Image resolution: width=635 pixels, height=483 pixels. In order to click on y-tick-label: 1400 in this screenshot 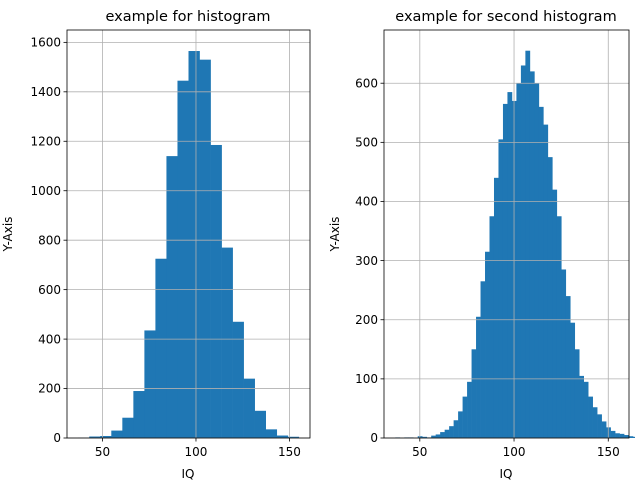, I will do `click(45, 92)`.